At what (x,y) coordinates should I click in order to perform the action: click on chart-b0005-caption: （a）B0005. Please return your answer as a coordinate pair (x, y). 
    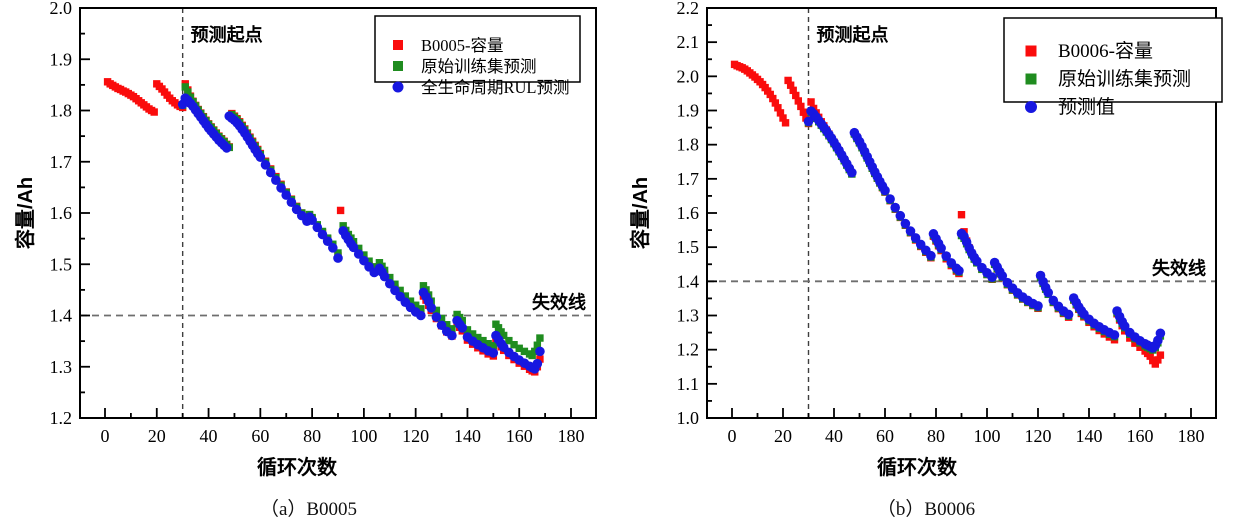
    Looking at the image, I should click on (308, 509).